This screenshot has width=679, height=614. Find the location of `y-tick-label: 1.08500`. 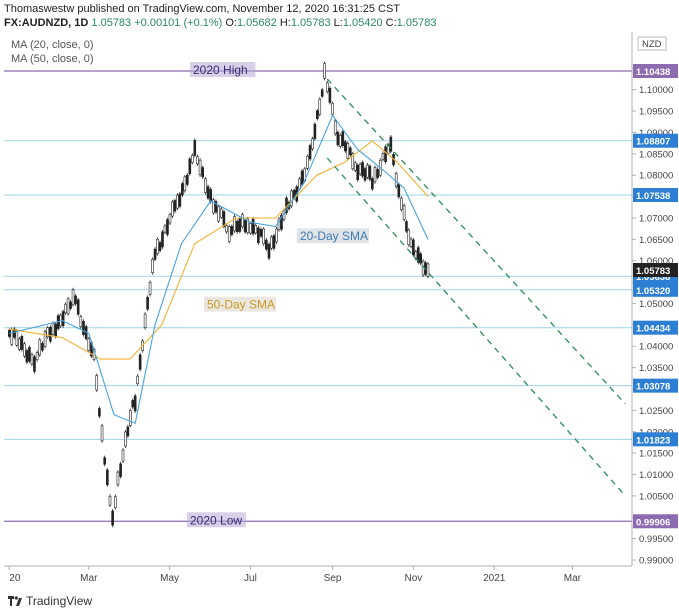

y-tick-label: 1.08500 is located at coordinates (656, 154).